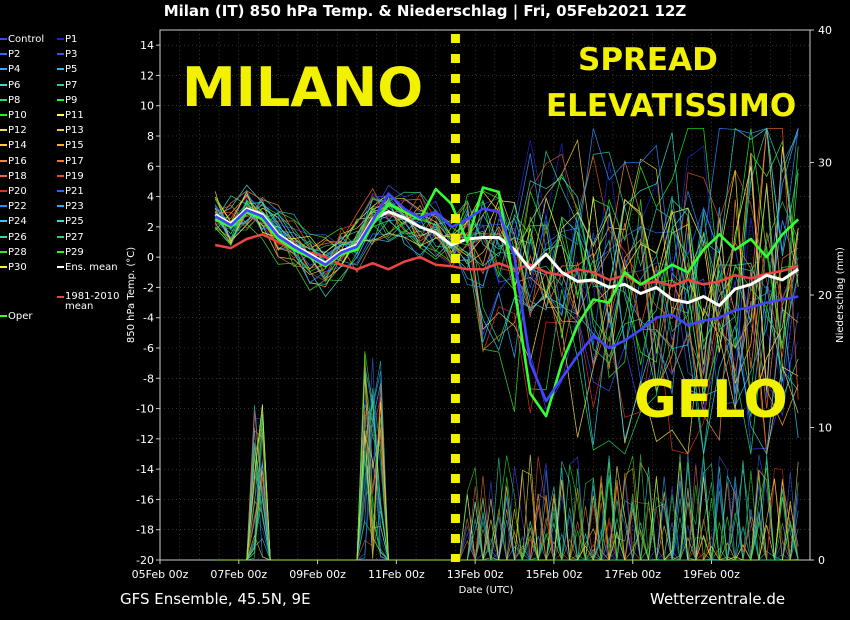 This screenshot has width=850, height=620. What do you see at coordinates (71, 70) in the screenshot?
I see `legend-label: P5` at bounding box center [71, 70].